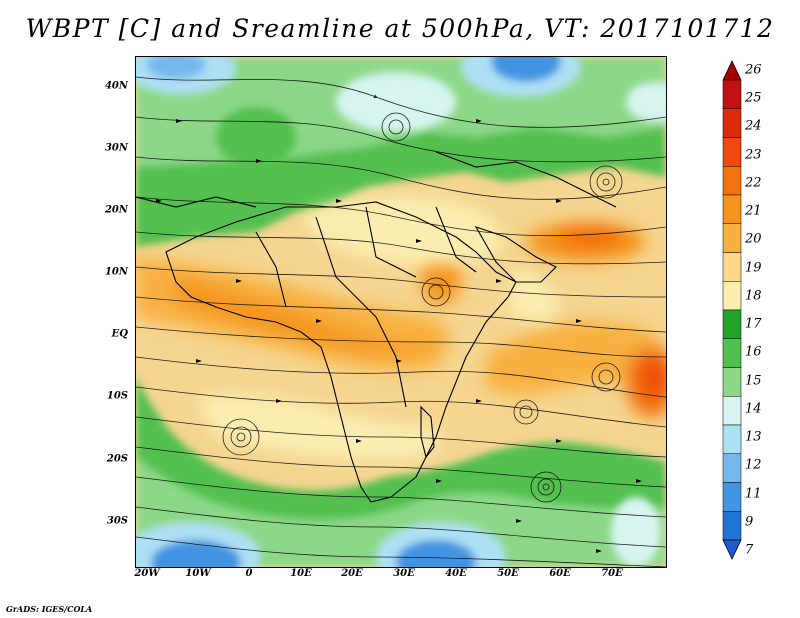 The width and height of the screenshot is (800, 618). Describe the element at coordinates (401, 94) in the screenshot. I see `field-cold-north` at that location.